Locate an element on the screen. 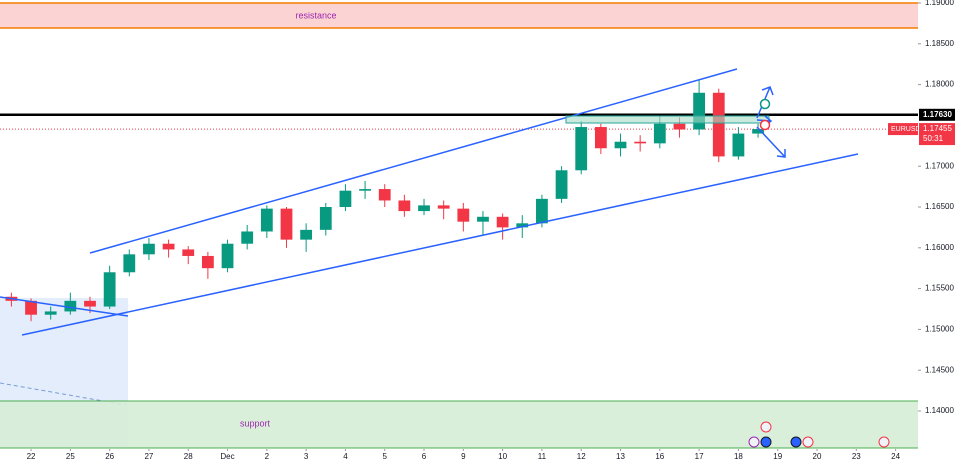 The width and height of the screenshot is (963, 466). x-tick-label: 17 is located at coordinates (699, 456).